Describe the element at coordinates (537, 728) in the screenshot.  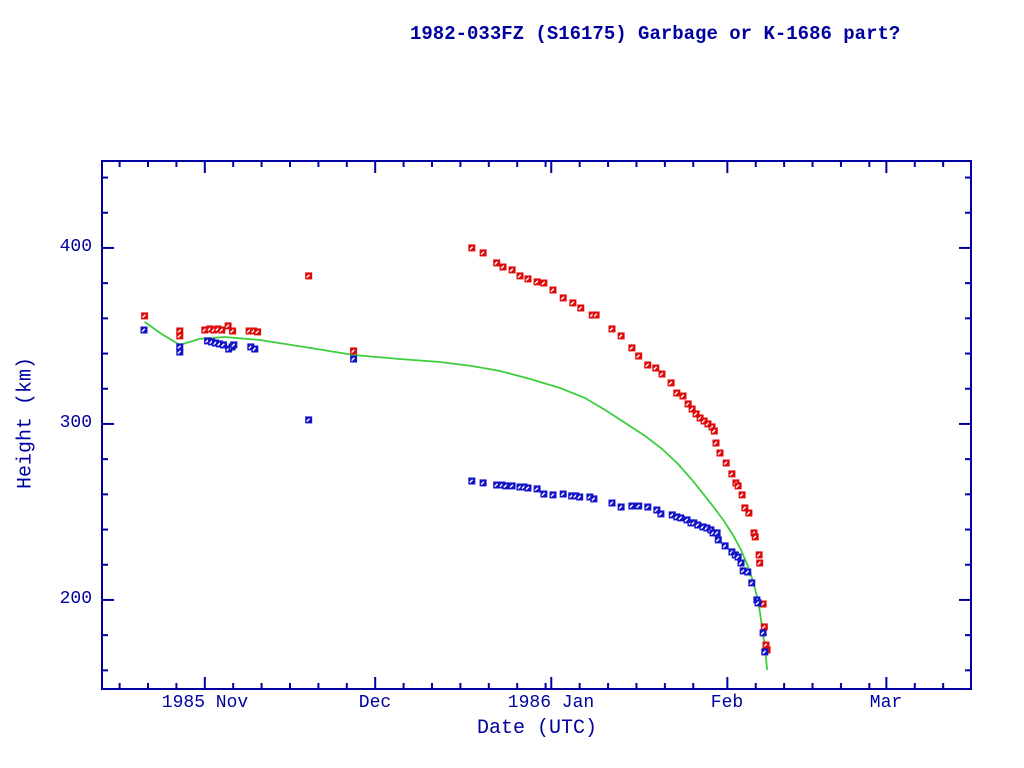
I see `x-axis-label: Date (UTC)` at that location.